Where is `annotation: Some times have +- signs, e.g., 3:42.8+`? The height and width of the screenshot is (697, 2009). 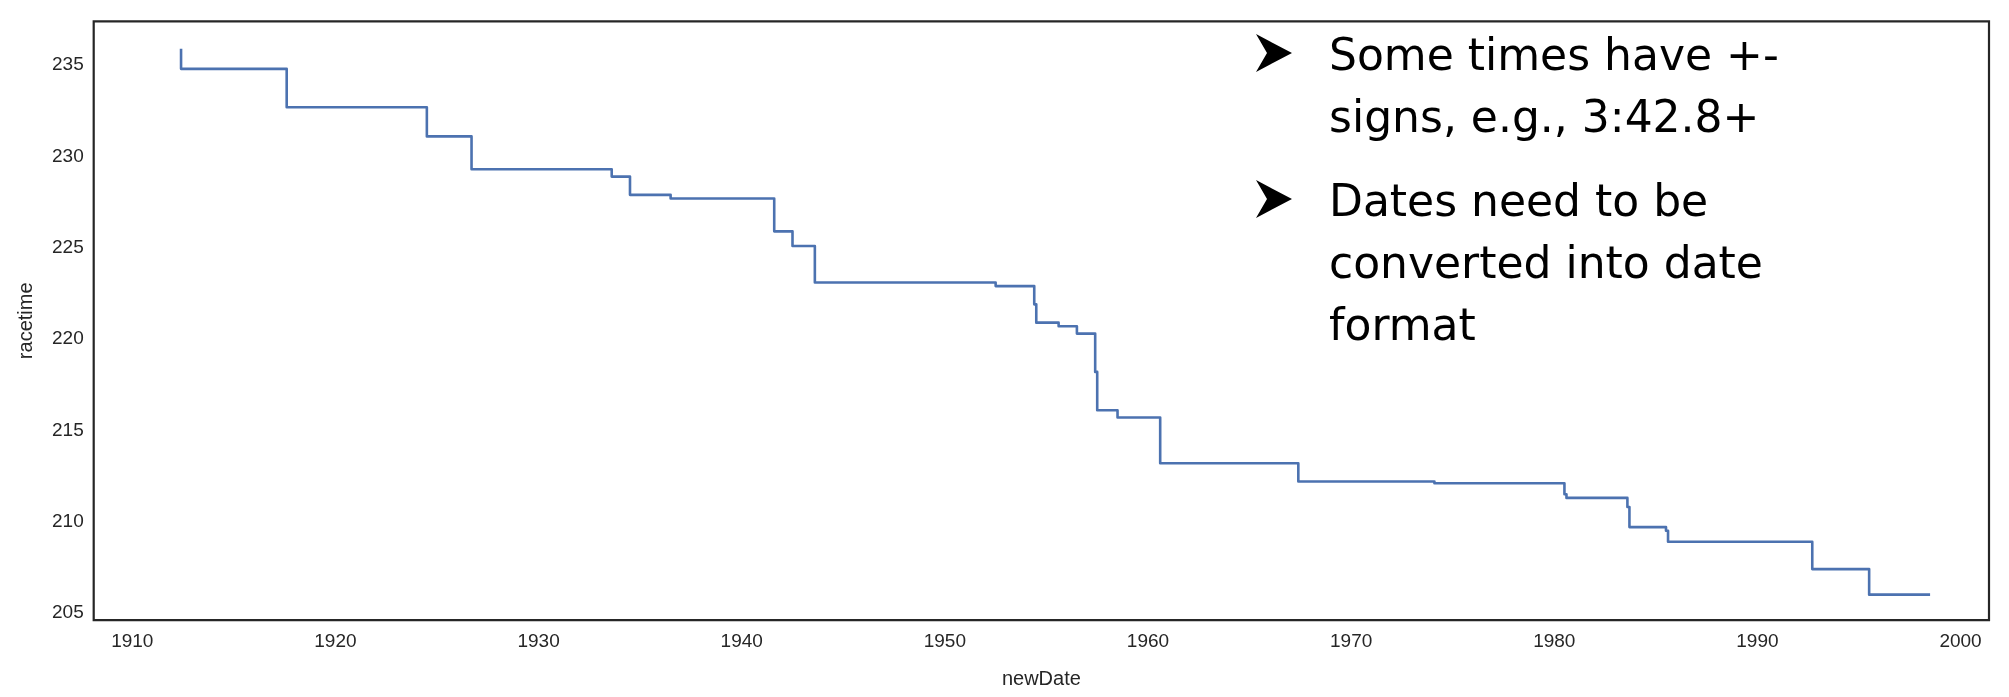
annotation: Some times have +- signs, e.g., 3:42.8+ is located at coordinates (1554, 86).